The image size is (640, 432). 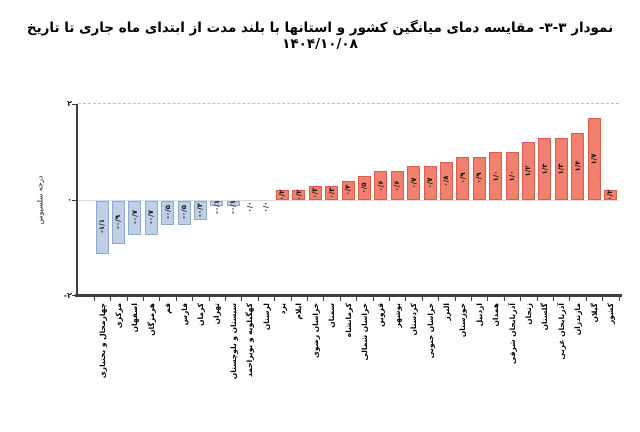 What do you see at coordinates (364, 188) in the screenshot?
I see `bar-value-label: ۰/۵` at bounding box center [364, 188].